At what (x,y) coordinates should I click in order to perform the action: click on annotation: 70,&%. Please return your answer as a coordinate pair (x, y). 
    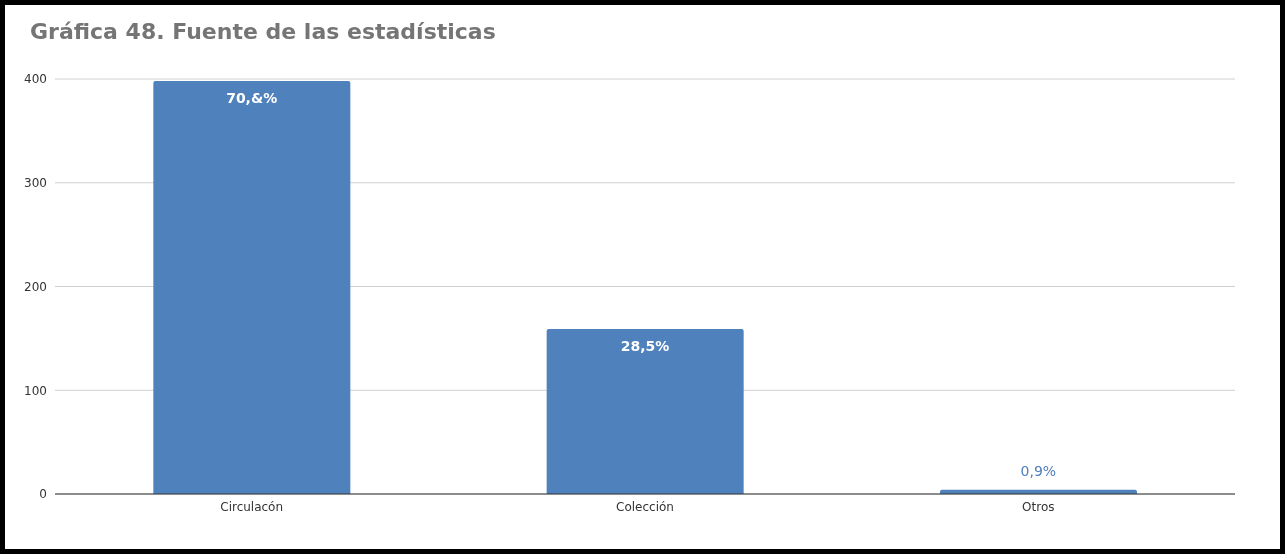
    Looking at the image, I should click on (252, 98).